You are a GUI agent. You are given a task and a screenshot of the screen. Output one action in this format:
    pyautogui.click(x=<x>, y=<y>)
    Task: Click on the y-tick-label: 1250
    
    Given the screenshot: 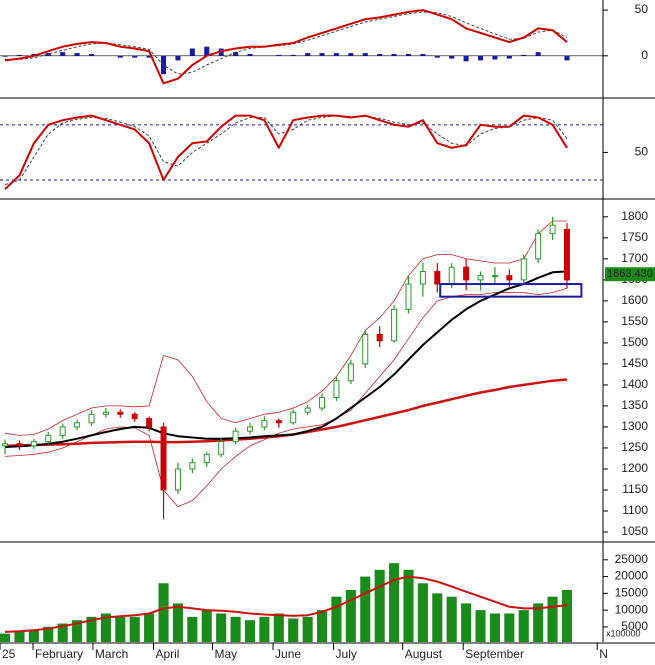 What is the action you would take?
    pyautogui.click(x=634, y=447)
    